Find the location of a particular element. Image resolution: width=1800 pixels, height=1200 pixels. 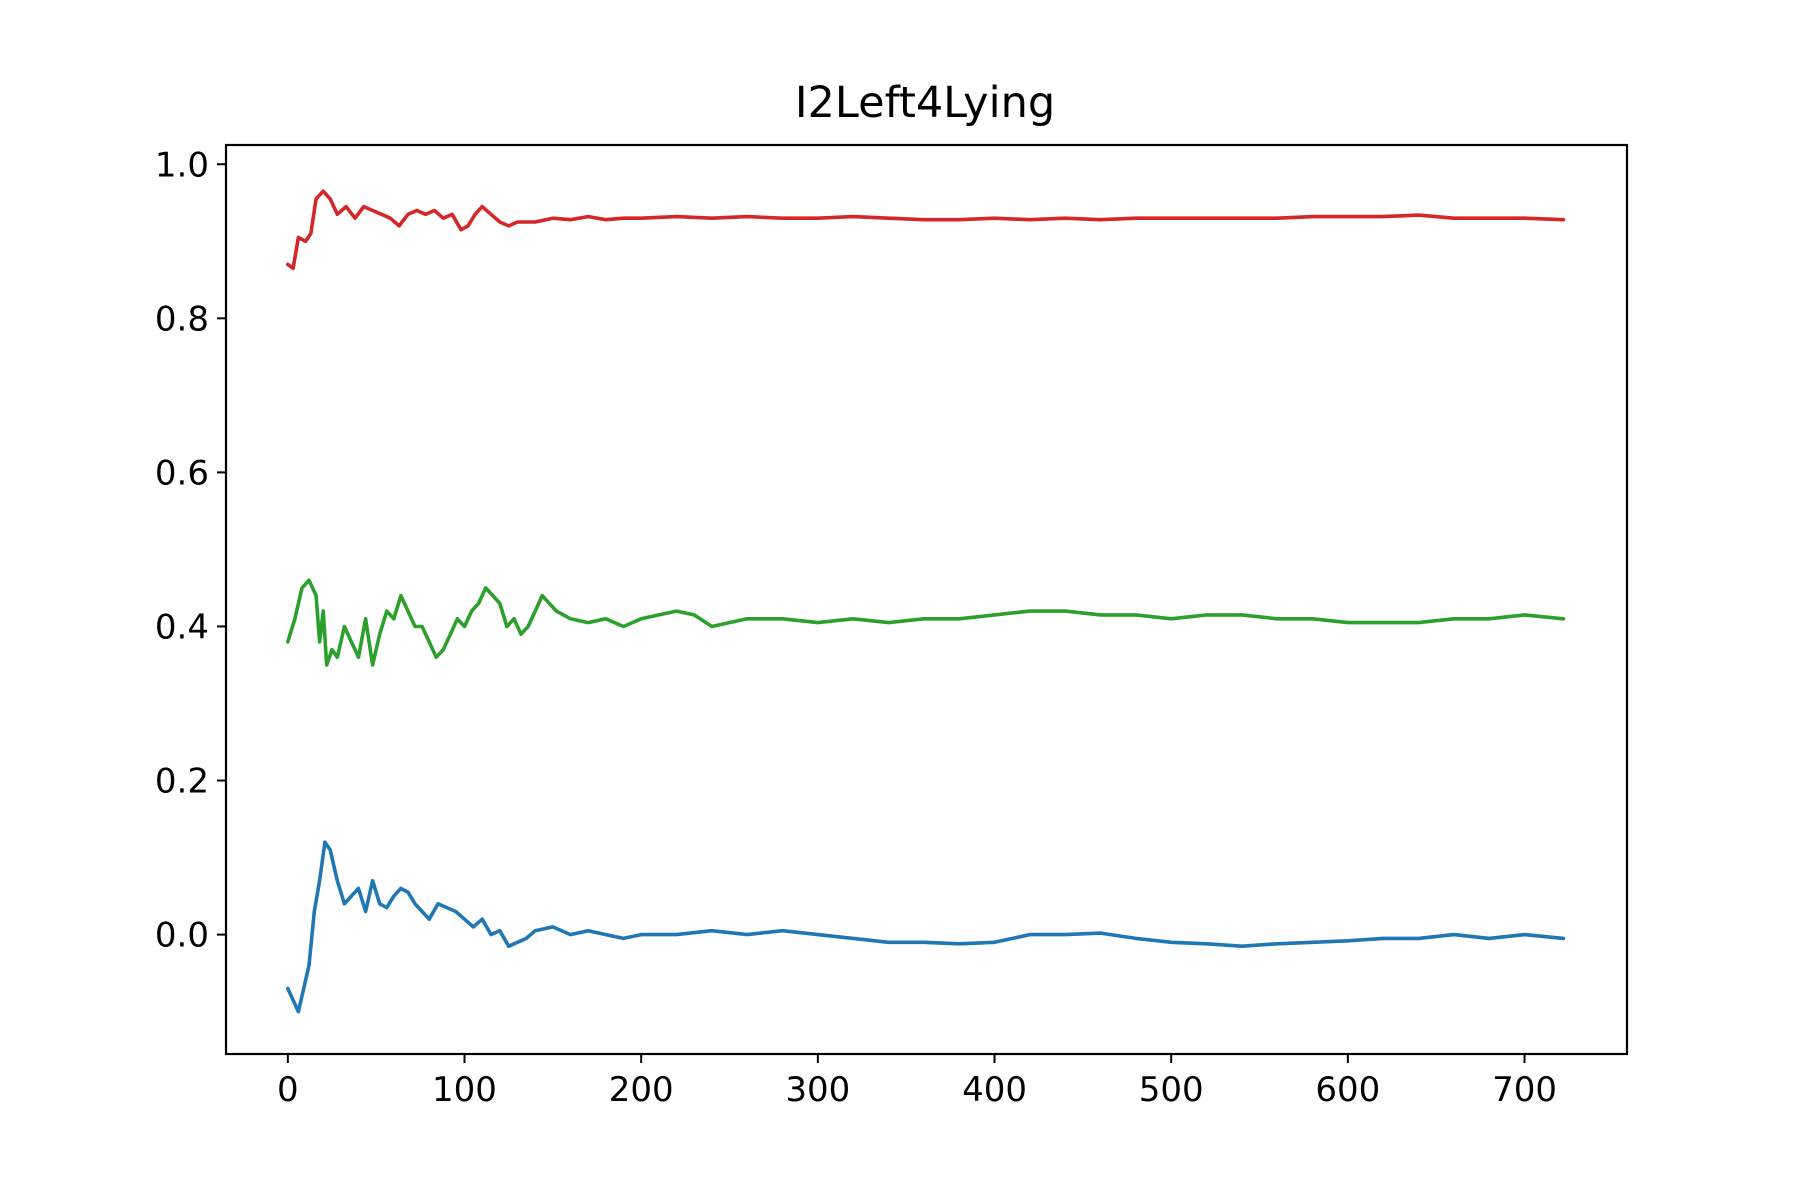

chart-title: I2Left4Lying is located at coordinates (925, 103).